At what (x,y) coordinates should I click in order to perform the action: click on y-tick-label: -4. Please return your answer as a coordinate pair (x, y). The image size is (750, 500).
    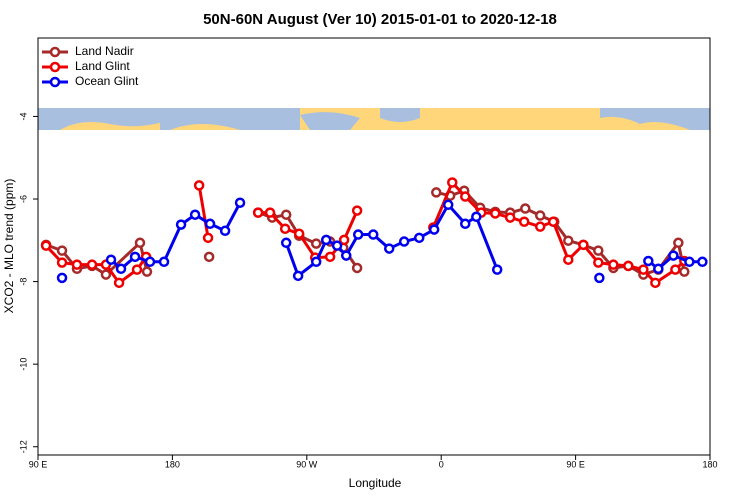
    Looking at the image, I should click on (23, 116).